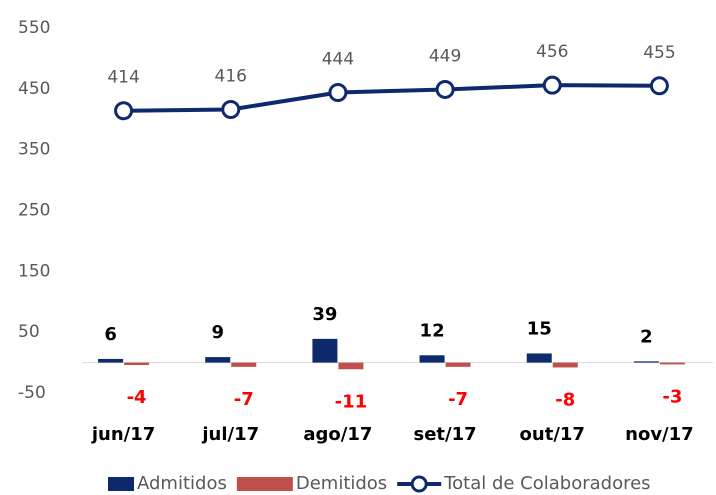  I want to click on data-label: 2, so click(646, 336).